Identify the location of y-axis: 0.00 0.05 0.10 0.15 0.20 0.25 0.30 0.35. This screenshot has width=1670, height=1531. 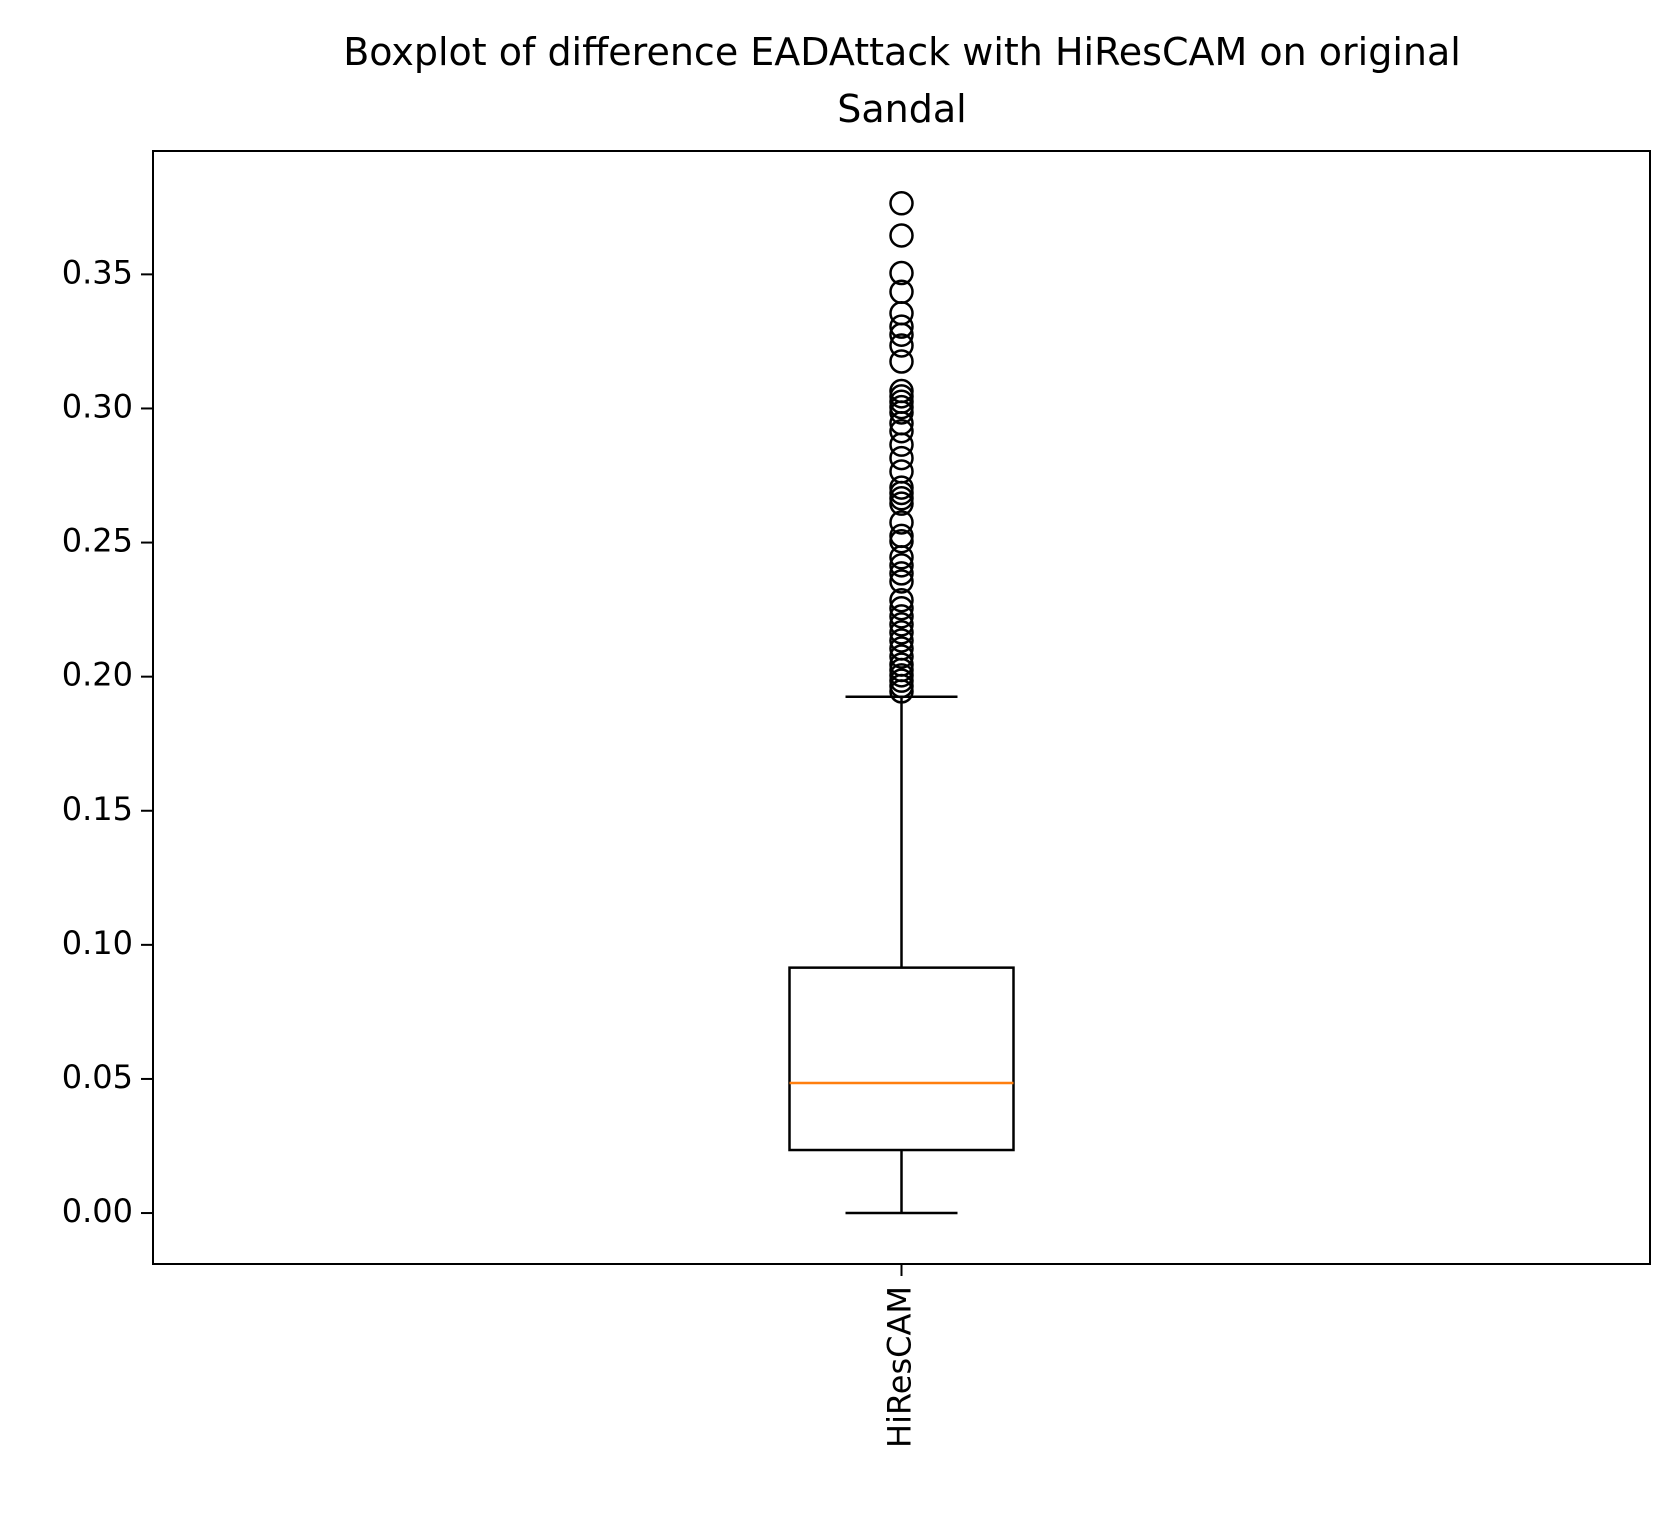
(107, 741).